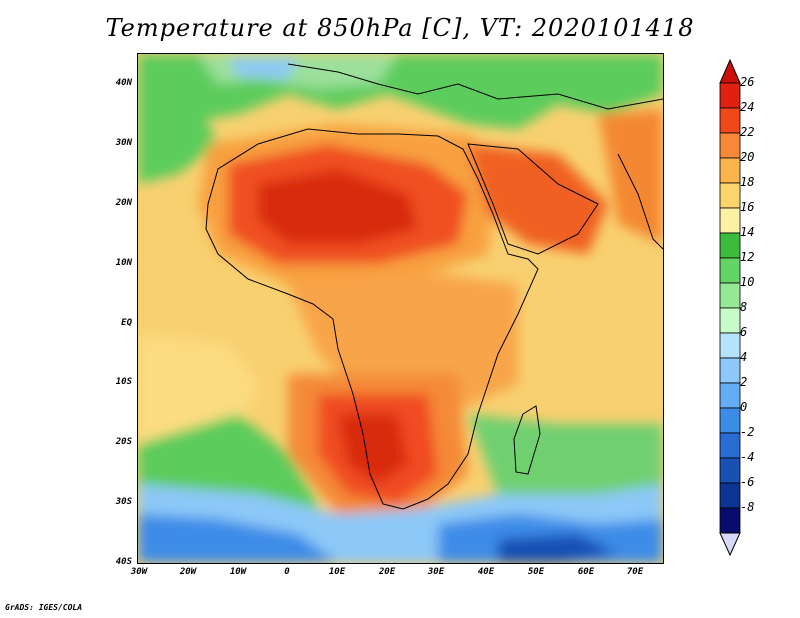 The image size is (800, 618). I want to click on colorbar-tick-label: 26, so click(747, 82).